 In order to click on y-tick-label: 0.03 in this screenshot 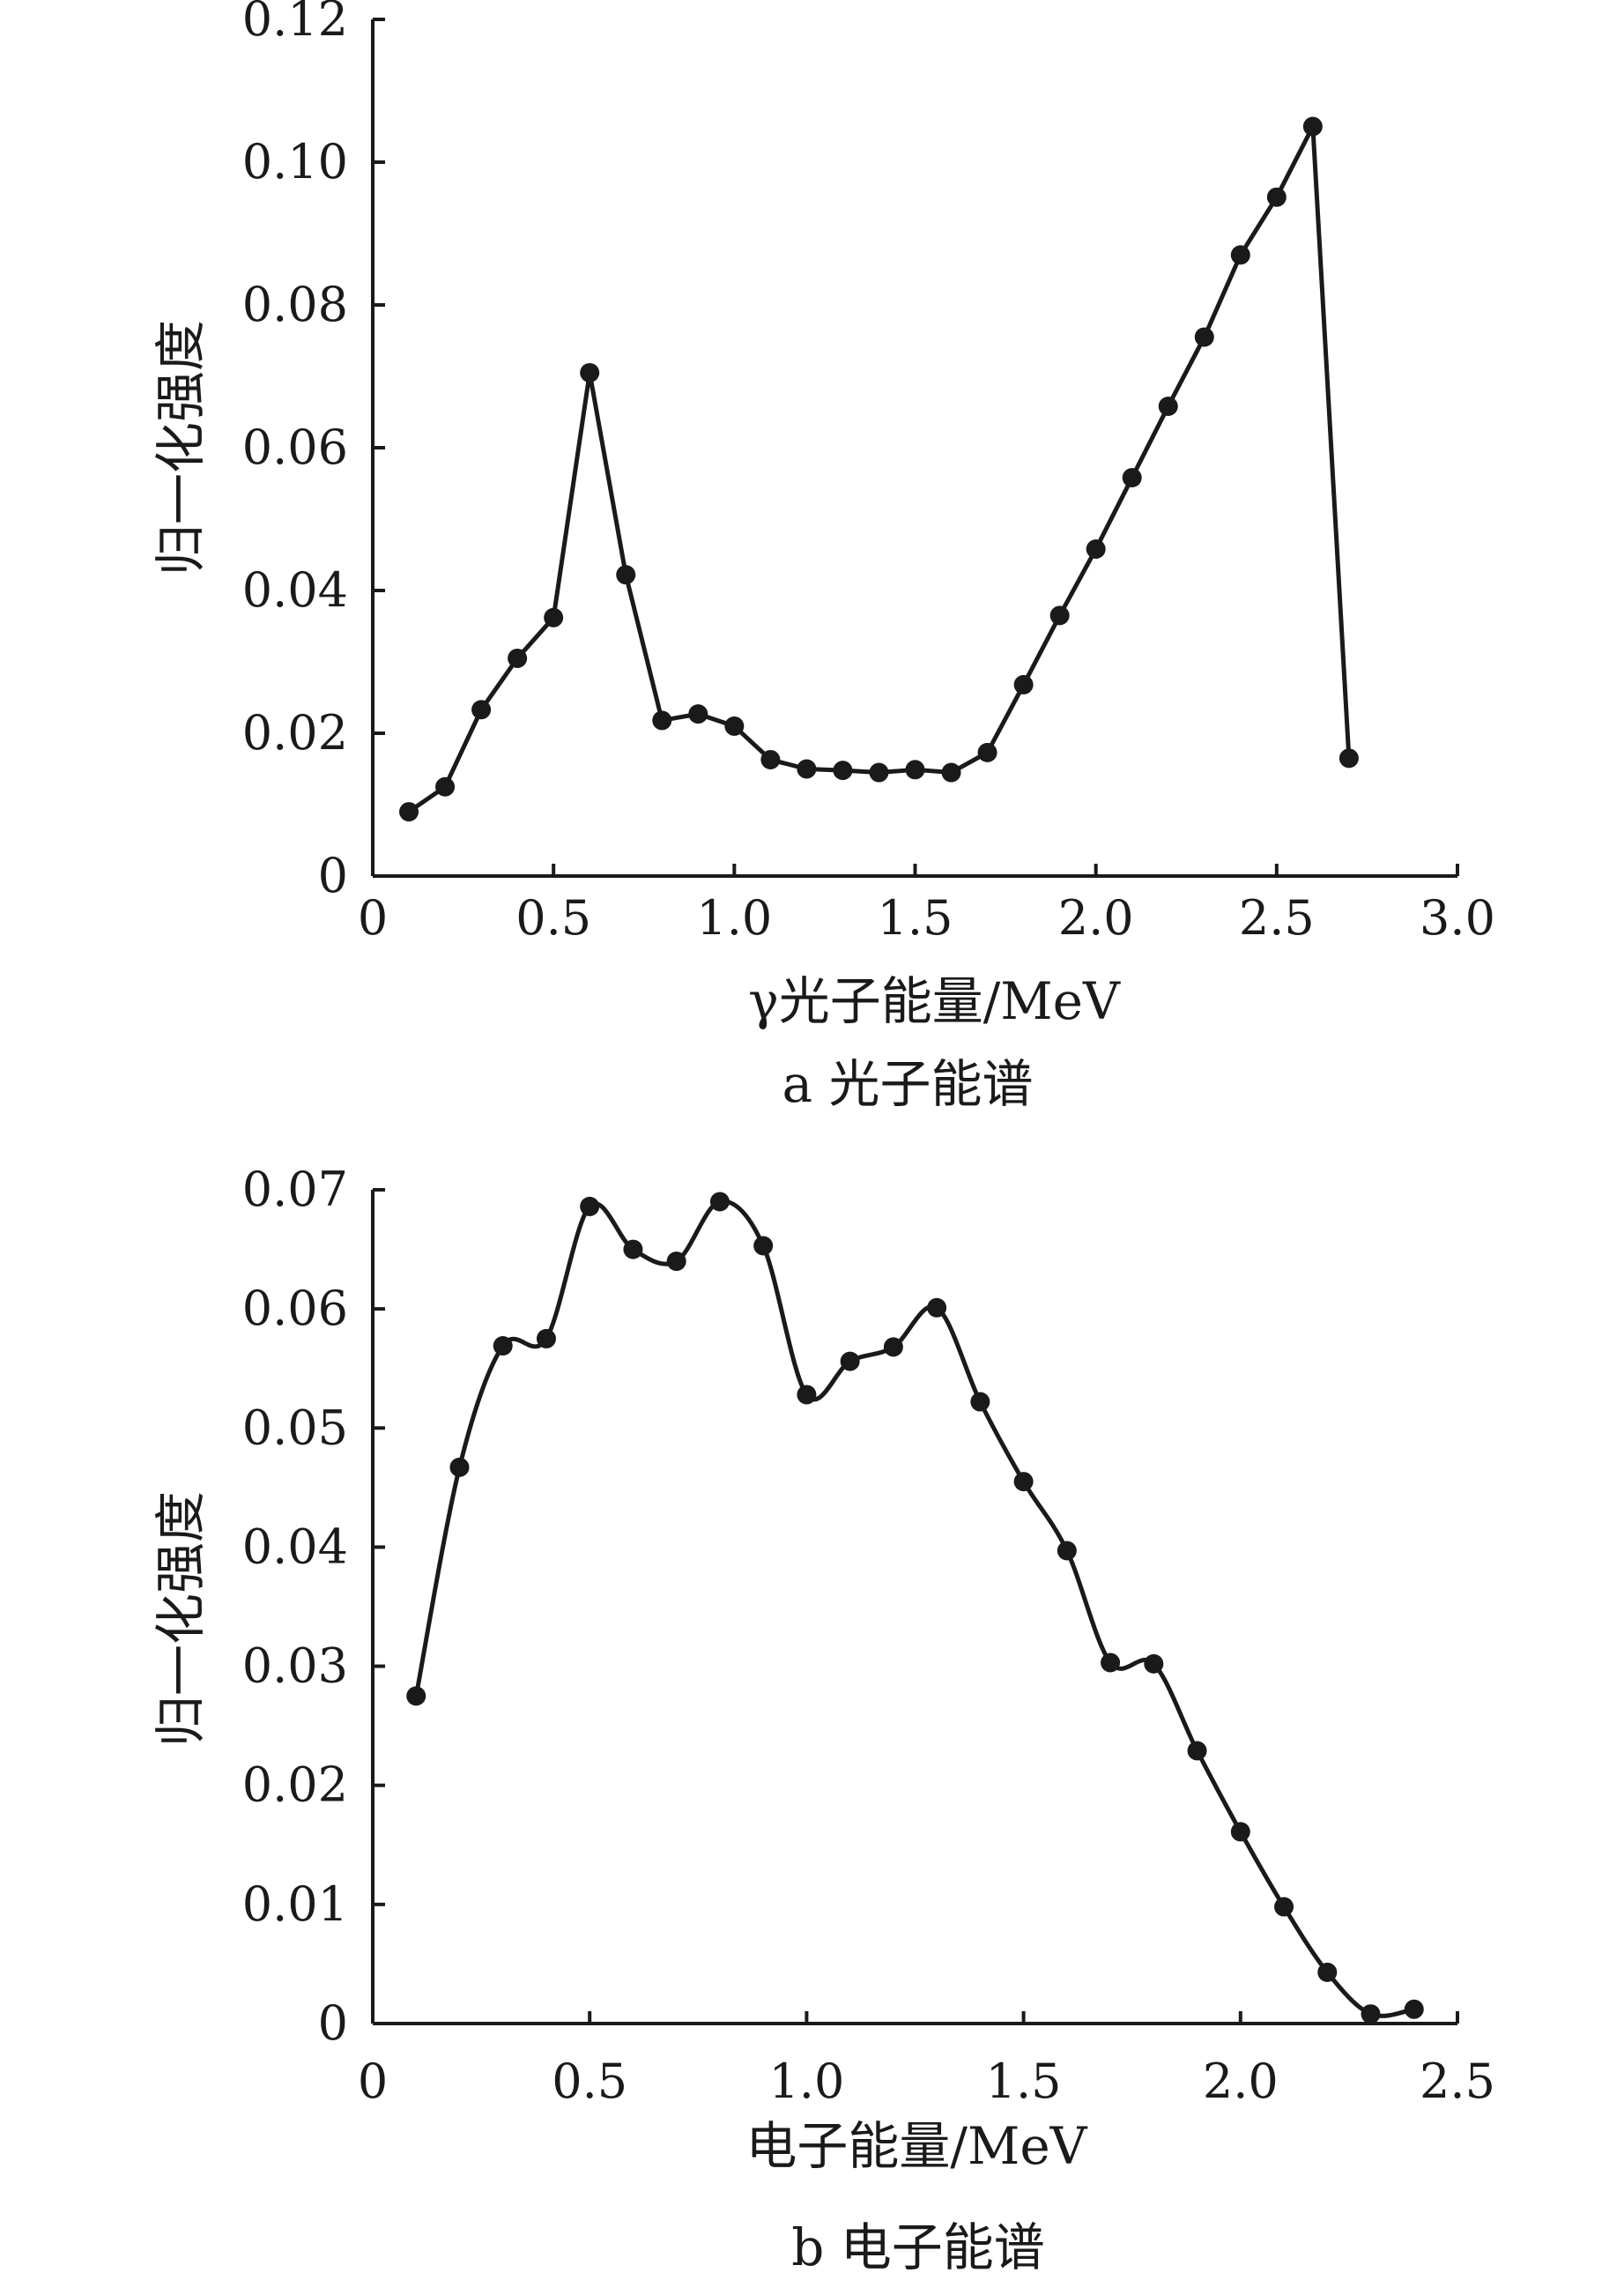, I will do `click(295, 1666)`.